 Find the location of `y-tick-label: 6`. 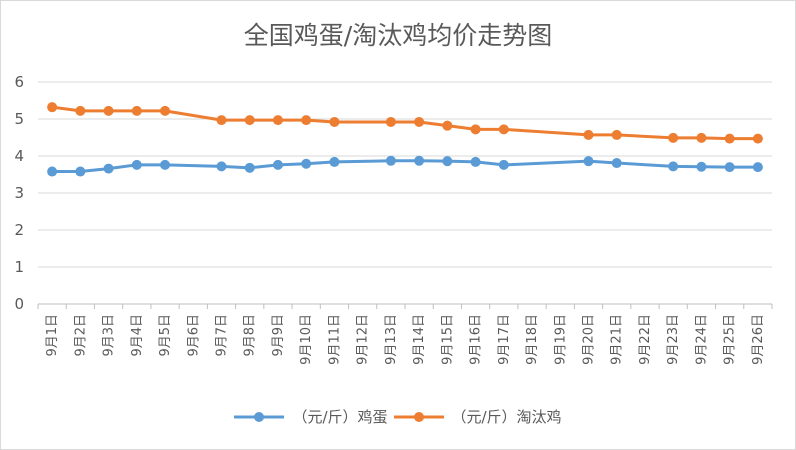

y-tick-label: 6 is located at coordinates (19, 82).